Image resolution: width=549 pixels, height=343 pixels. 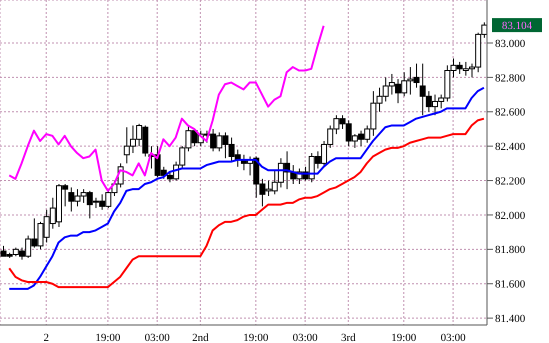 I want to click on y-tick-label: 83.000, so click(x=510, y=44).